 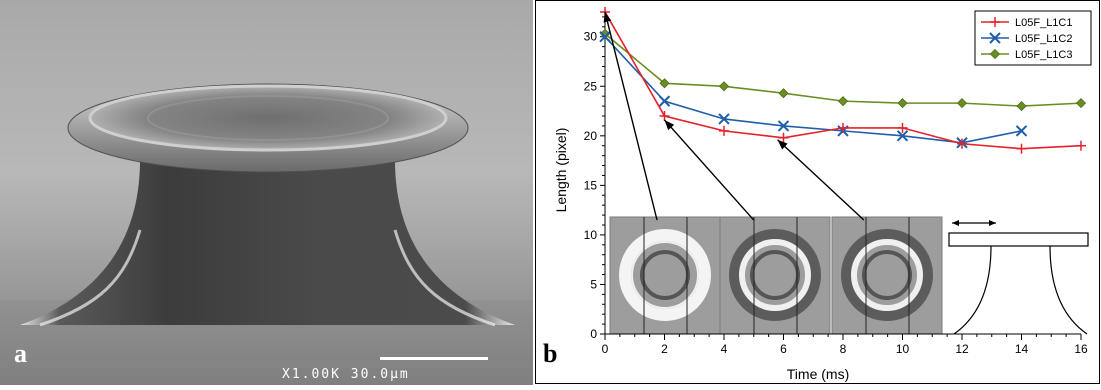 I want to click on disk-outline, so click(x=1018, y=239).